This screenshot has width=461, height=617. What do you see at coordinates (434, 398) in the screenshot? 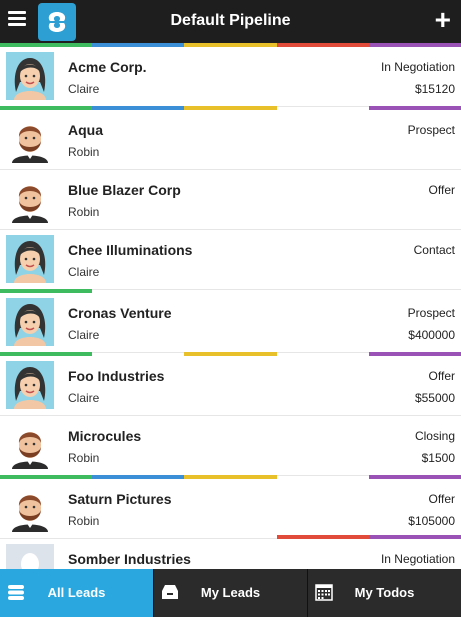
I see `lead-amount: $55000` at bounding box center [434, 398].